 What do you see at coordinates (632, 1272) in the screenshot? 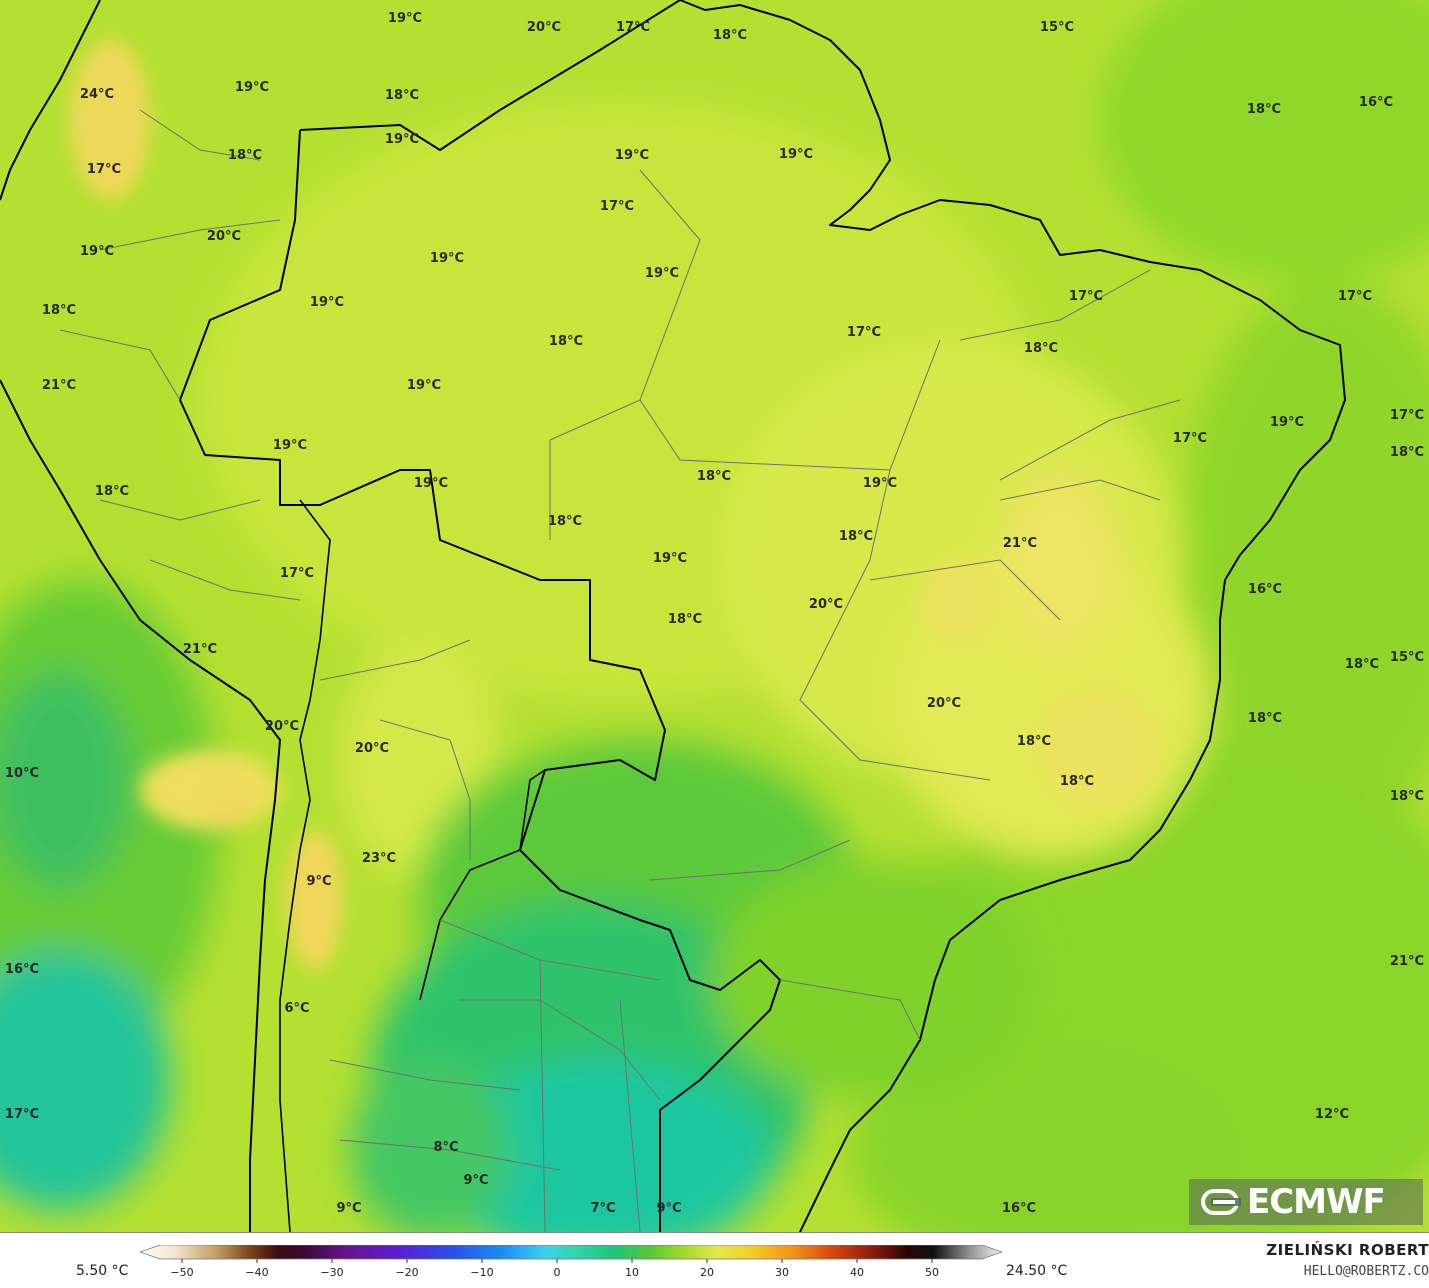
I see `scale-tick-label: 10` at bounding box center [632, 1272].